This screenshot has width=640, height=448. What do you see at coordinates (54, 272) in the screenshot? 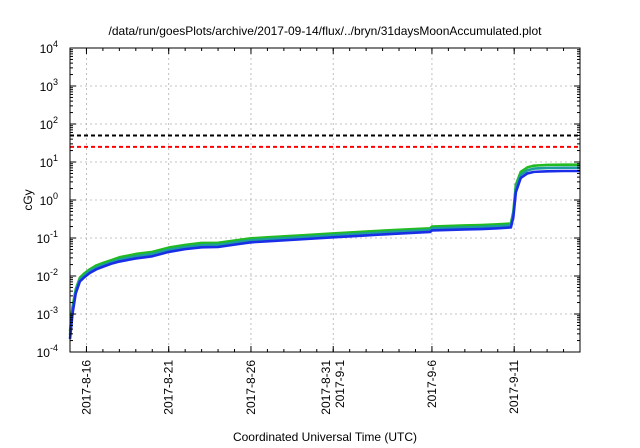
I see `y-tick-exponent: -2` at bounding box center [54, 272].